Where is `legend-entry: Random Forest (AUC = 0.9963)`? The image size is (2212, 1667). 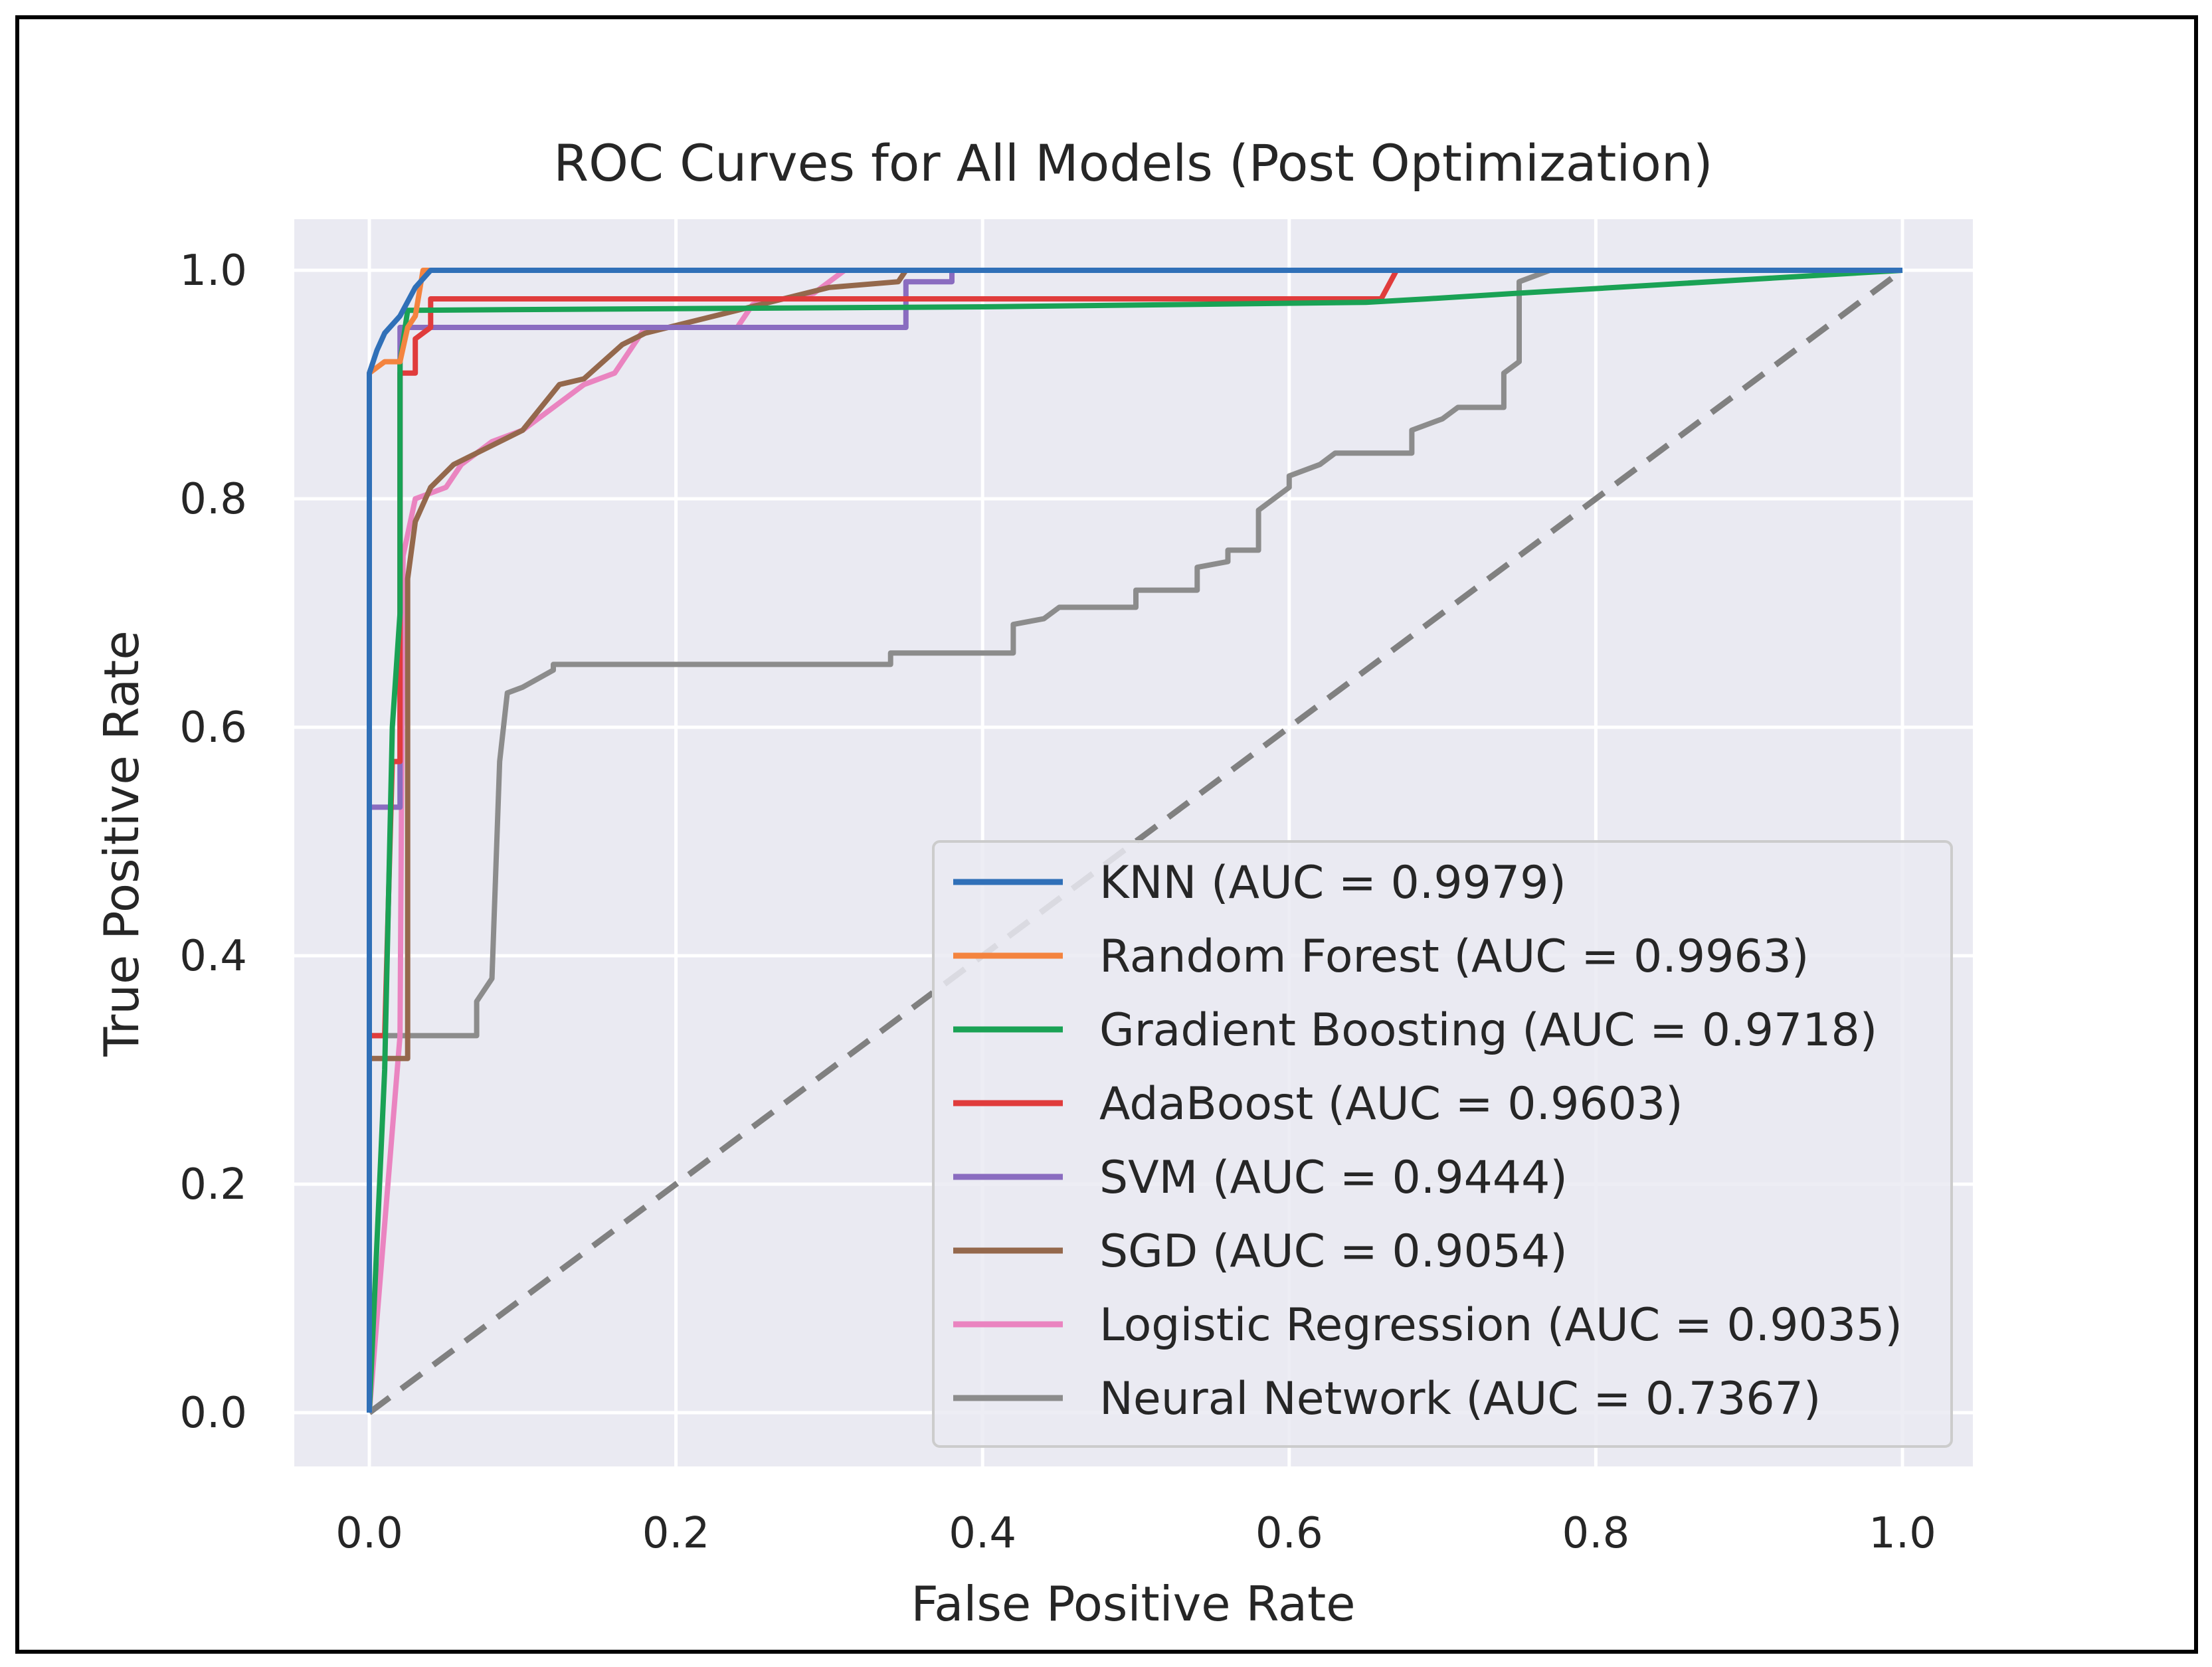
legend-entry: Random Forest (AUC = 0.9963) is located at coordinates (1454, 956).